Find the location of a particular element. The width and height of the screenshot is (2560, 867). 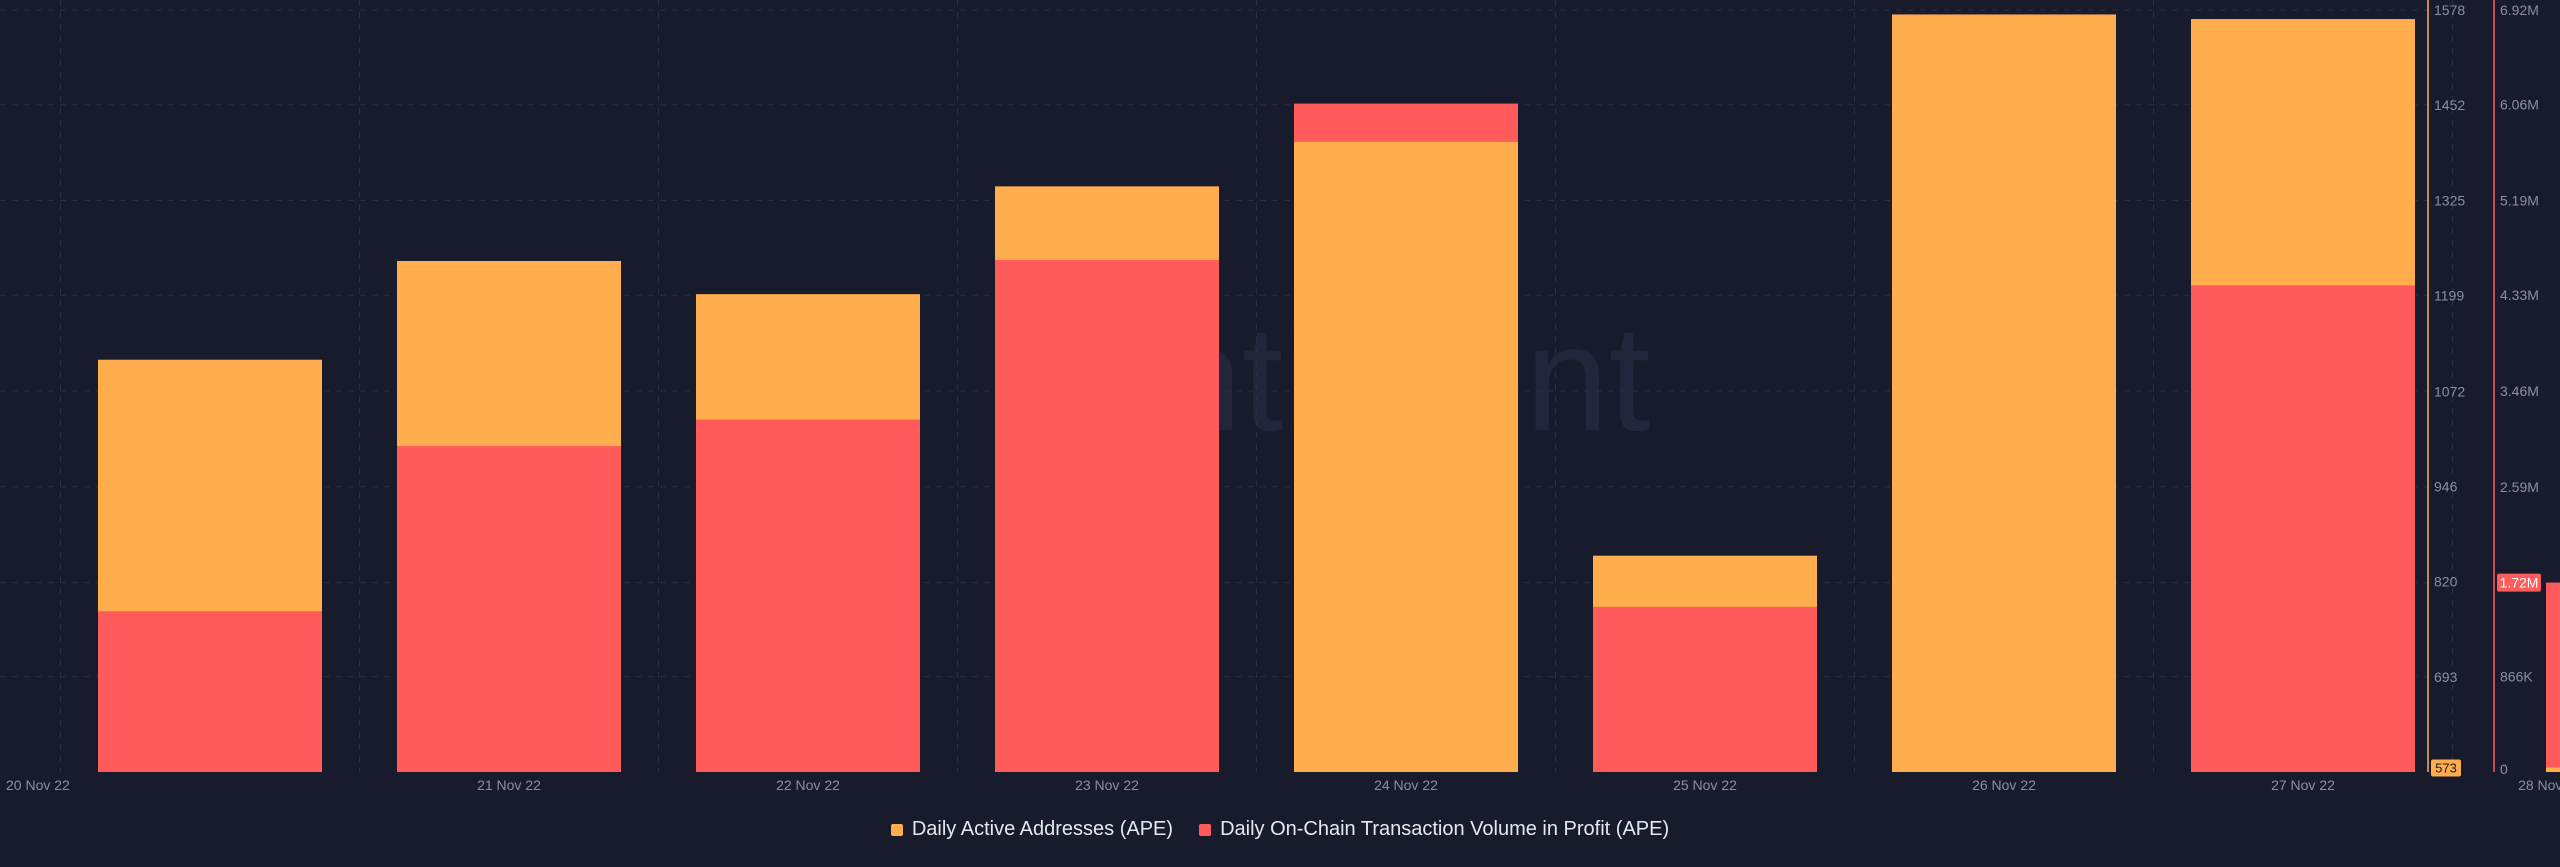

right-current-value-label: 1.72M is located at coordinates (2519, 583).